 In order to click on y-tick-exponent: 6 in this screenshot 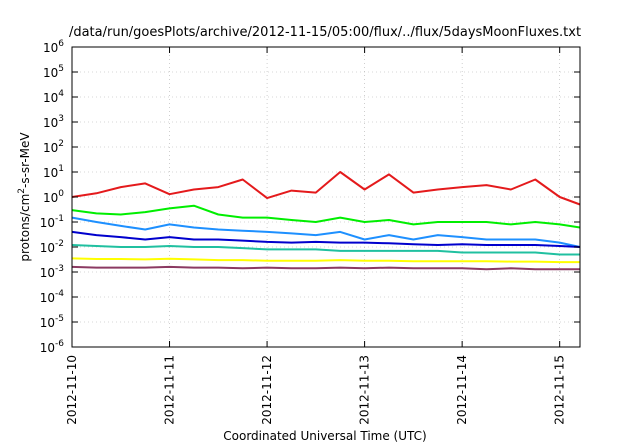, I will do `click(61, 44)`.